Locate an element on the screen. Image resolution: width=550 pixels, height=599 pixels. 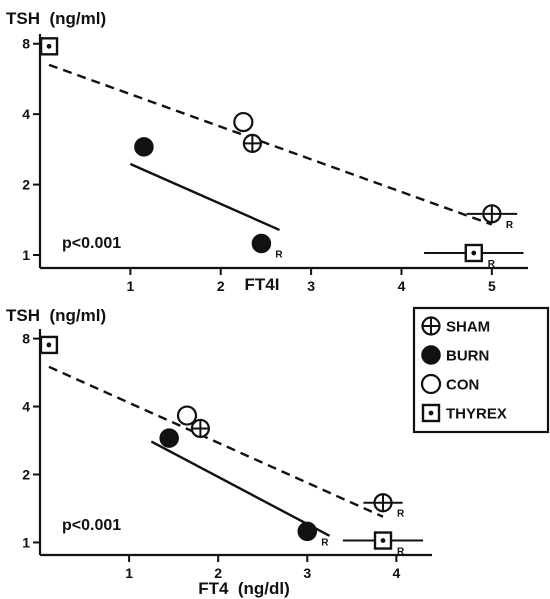
legend-item-thyrex: THYREX is located at coordinates (464, 413).